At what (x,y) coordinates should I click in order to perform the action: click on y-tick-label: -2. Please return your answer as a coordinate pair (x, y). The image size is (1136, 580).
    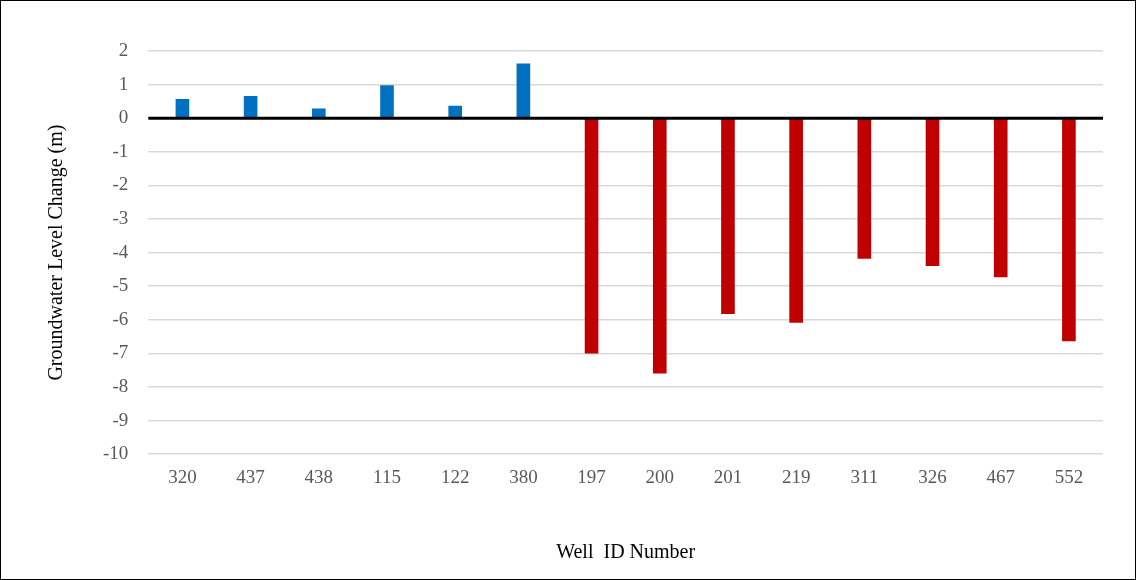
    Looking at the image, I should click on (120, 184).